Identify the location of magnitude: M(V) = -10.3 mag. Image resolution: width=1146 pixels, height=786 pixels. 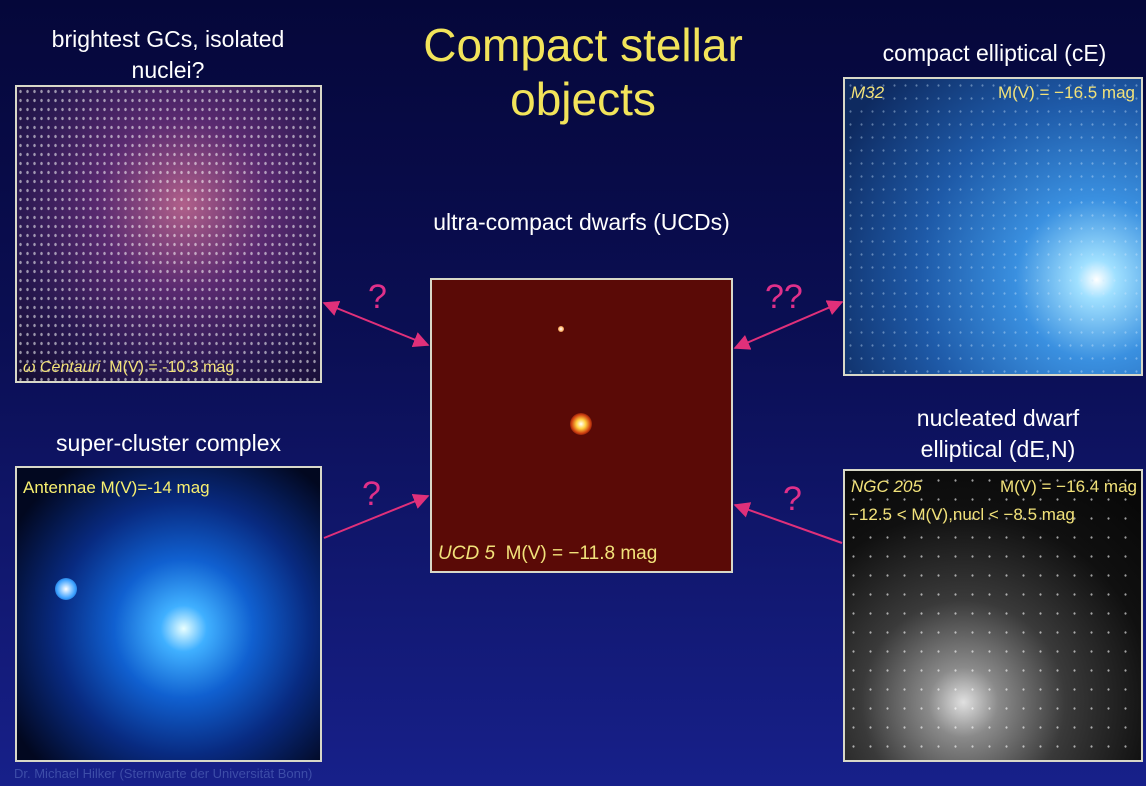
(172, 367).